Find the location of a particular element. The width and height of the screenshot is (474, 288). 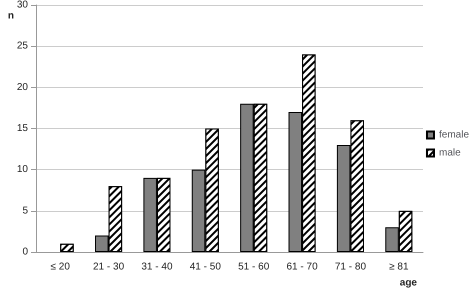

x-tick-label: 51 - 60 is located at coordinates (254, 267).